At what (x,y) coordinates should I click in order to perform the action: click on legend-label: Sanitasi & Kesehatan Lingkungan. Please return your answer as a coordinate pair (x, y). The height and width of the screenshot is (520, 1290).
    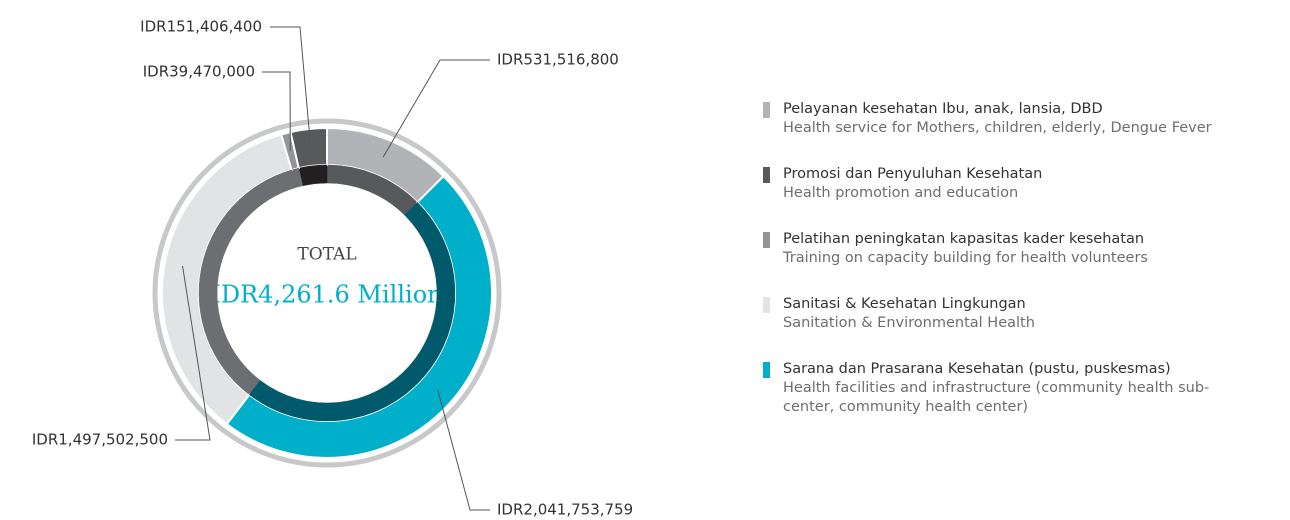
    Looking at the image, I should click on (904, 304).